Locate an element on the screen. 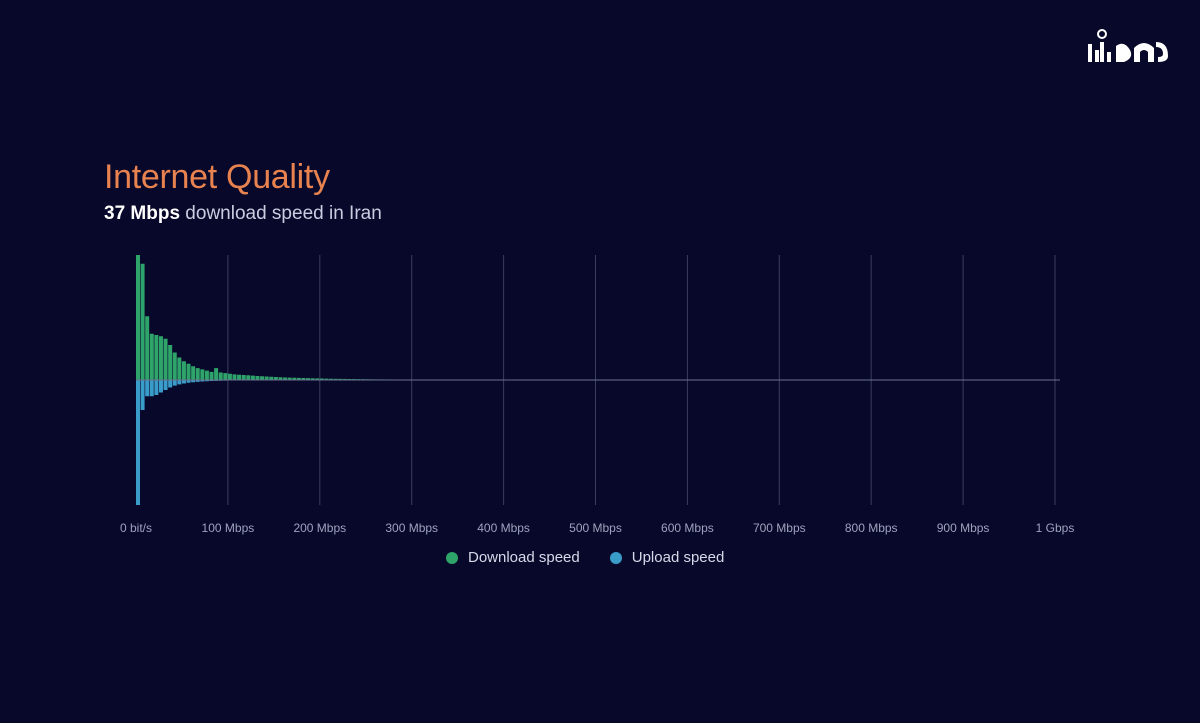  x-tick-label: 200 Mbps is located at coordinates (319, 528).